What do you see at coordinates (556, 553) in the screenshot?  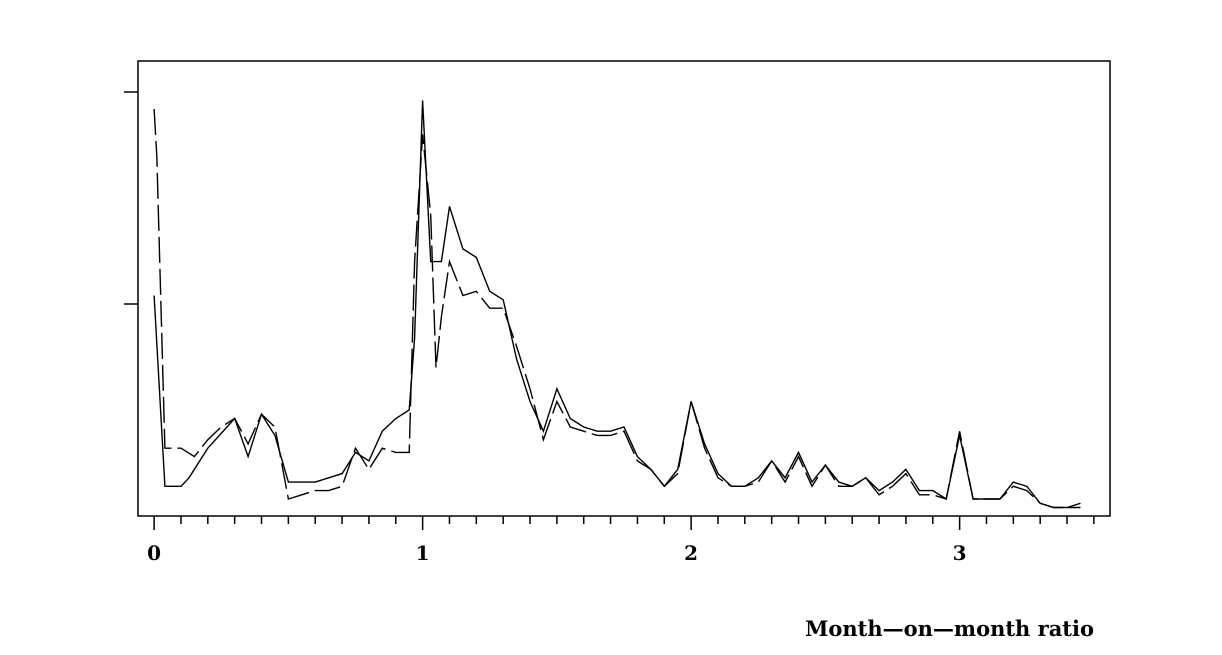 I see `x-axis-tick-labels: 0 1 2 3` at bounding box center [556, 553].